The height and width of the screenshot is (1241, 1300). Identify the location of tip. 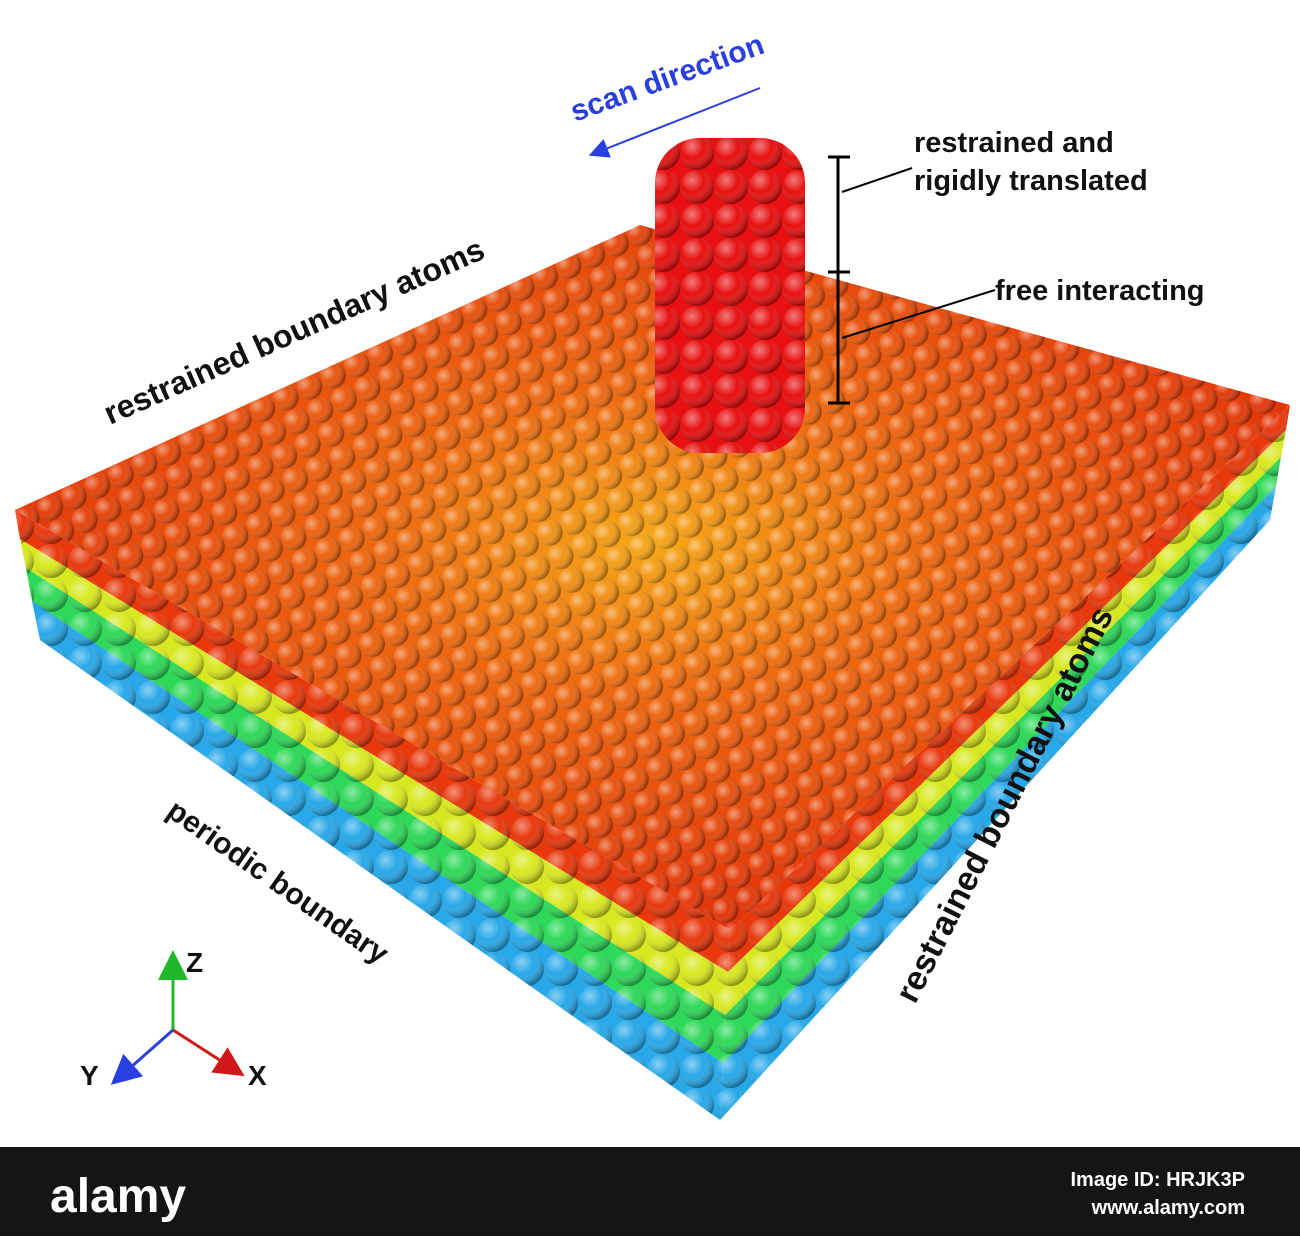
(730, 295).